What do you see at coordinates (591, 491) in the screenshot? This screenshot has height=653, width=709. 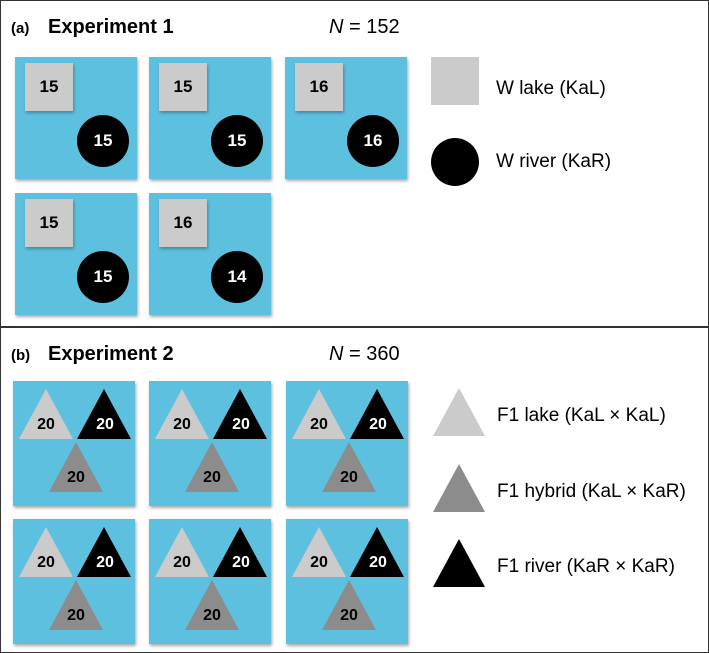 I see `legend-label: F1 hybrid (KaL × KaR)` at bounding box center [591, 491].